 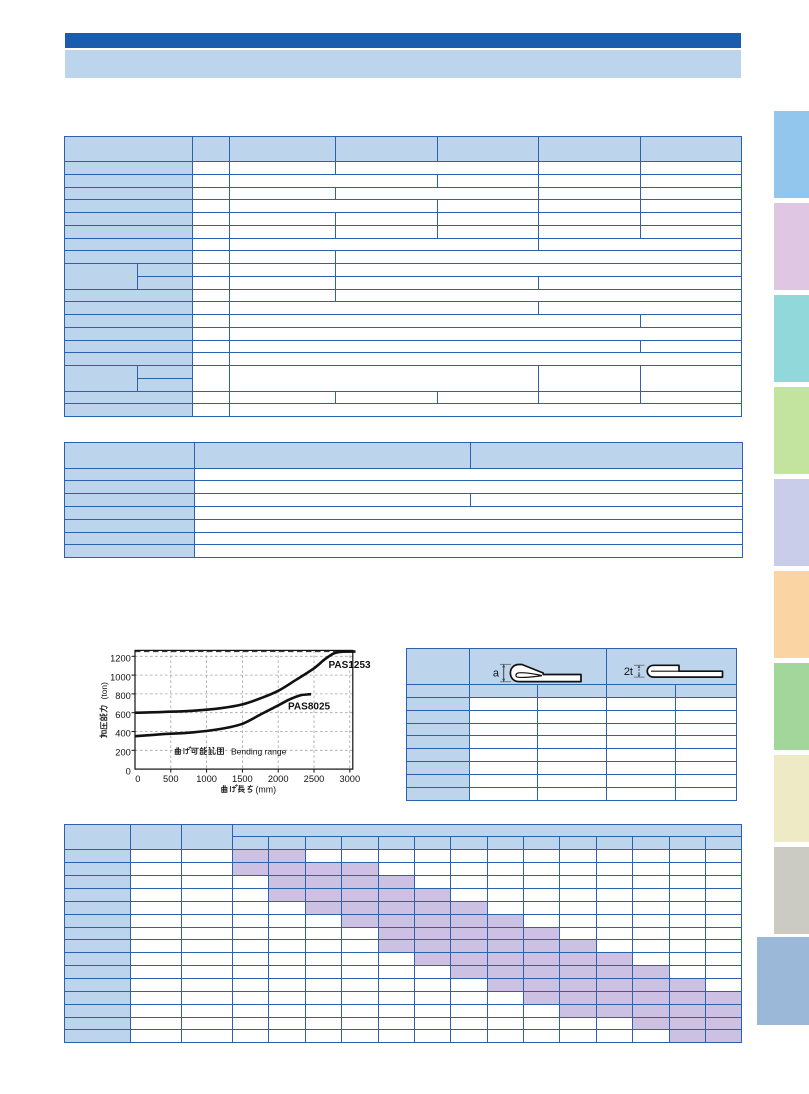 What do you see at coordinates (242, 779) in the screenshot?
I see `svg-text: 1500` at bounding box center [242, 779].